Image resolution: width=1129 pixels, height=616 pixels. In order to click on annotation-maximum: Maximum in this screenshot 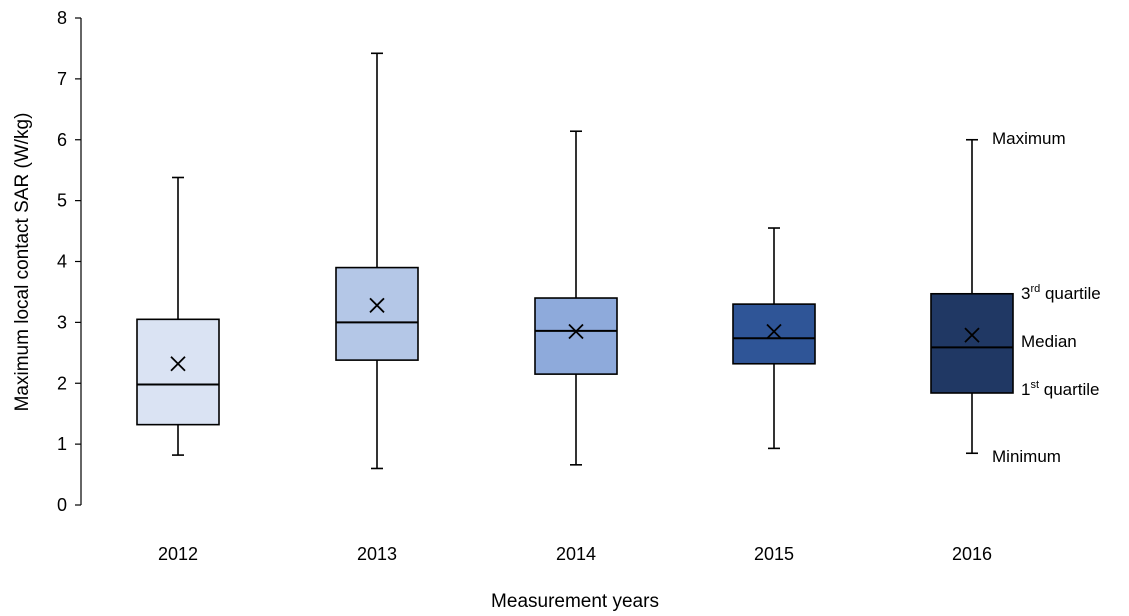, I will do `click(1029, 138)`.